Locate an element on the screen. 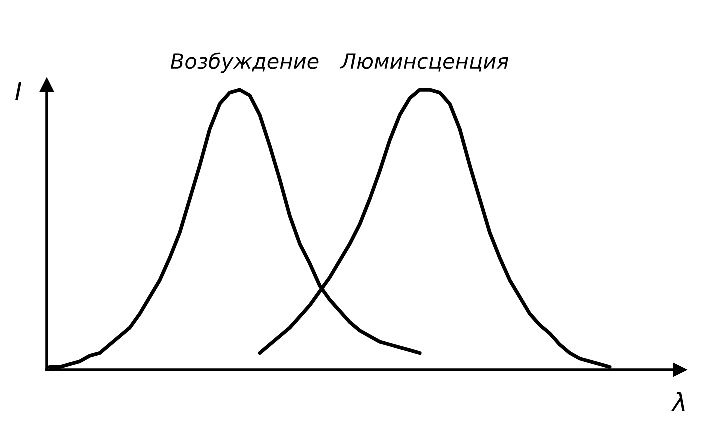  x-axis-title: λ is located at coordinates (678, 402).